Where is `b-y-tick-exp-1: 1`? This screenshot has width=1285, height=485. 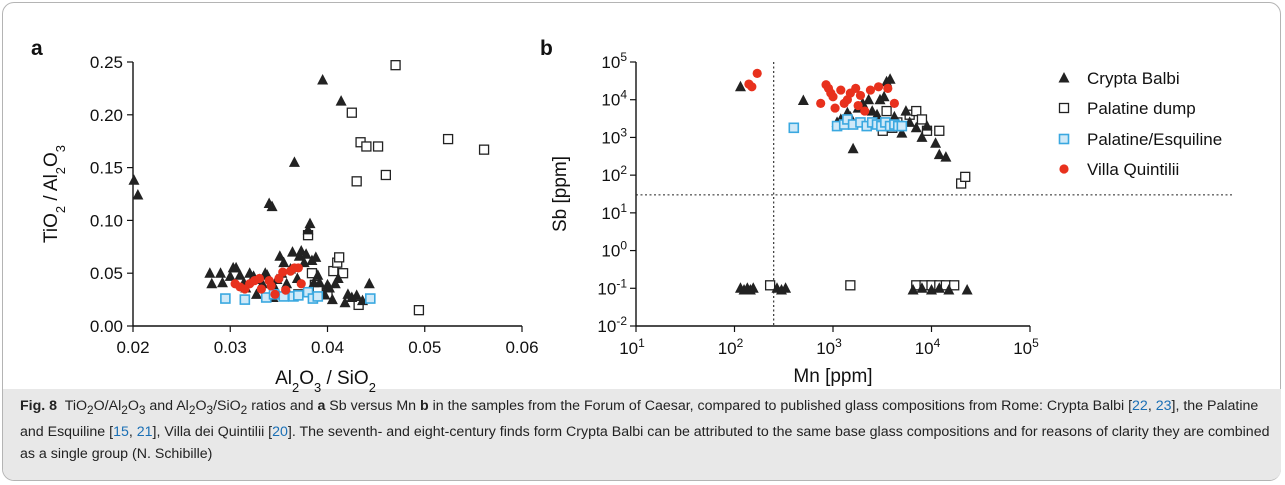 b-y-tick-exp-1: 1 is located at coordinates (623, 208).